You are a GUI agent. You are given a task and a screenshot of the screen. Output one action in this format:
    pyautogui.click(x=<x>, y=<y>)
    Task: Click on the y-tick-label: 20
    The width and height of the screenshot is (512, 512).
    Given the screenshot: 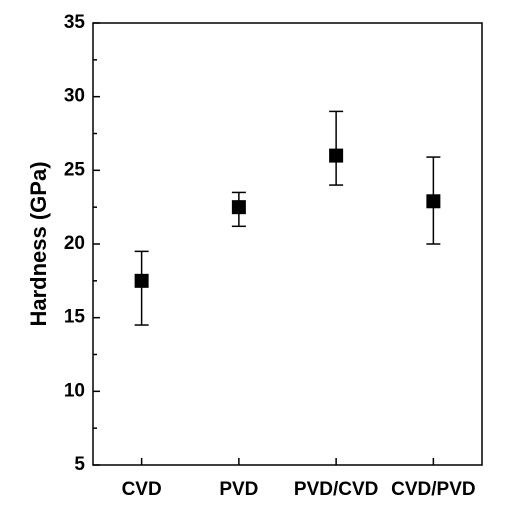 What is the action you would take?
    pyautogui.click(x=74, y=243)
    